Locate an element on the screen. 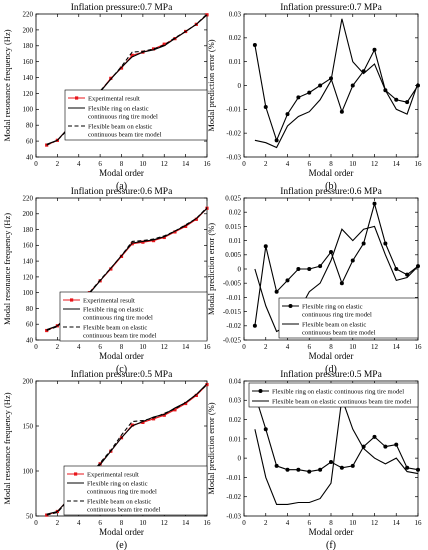  plot-frame is located at coordinates (331, 85).